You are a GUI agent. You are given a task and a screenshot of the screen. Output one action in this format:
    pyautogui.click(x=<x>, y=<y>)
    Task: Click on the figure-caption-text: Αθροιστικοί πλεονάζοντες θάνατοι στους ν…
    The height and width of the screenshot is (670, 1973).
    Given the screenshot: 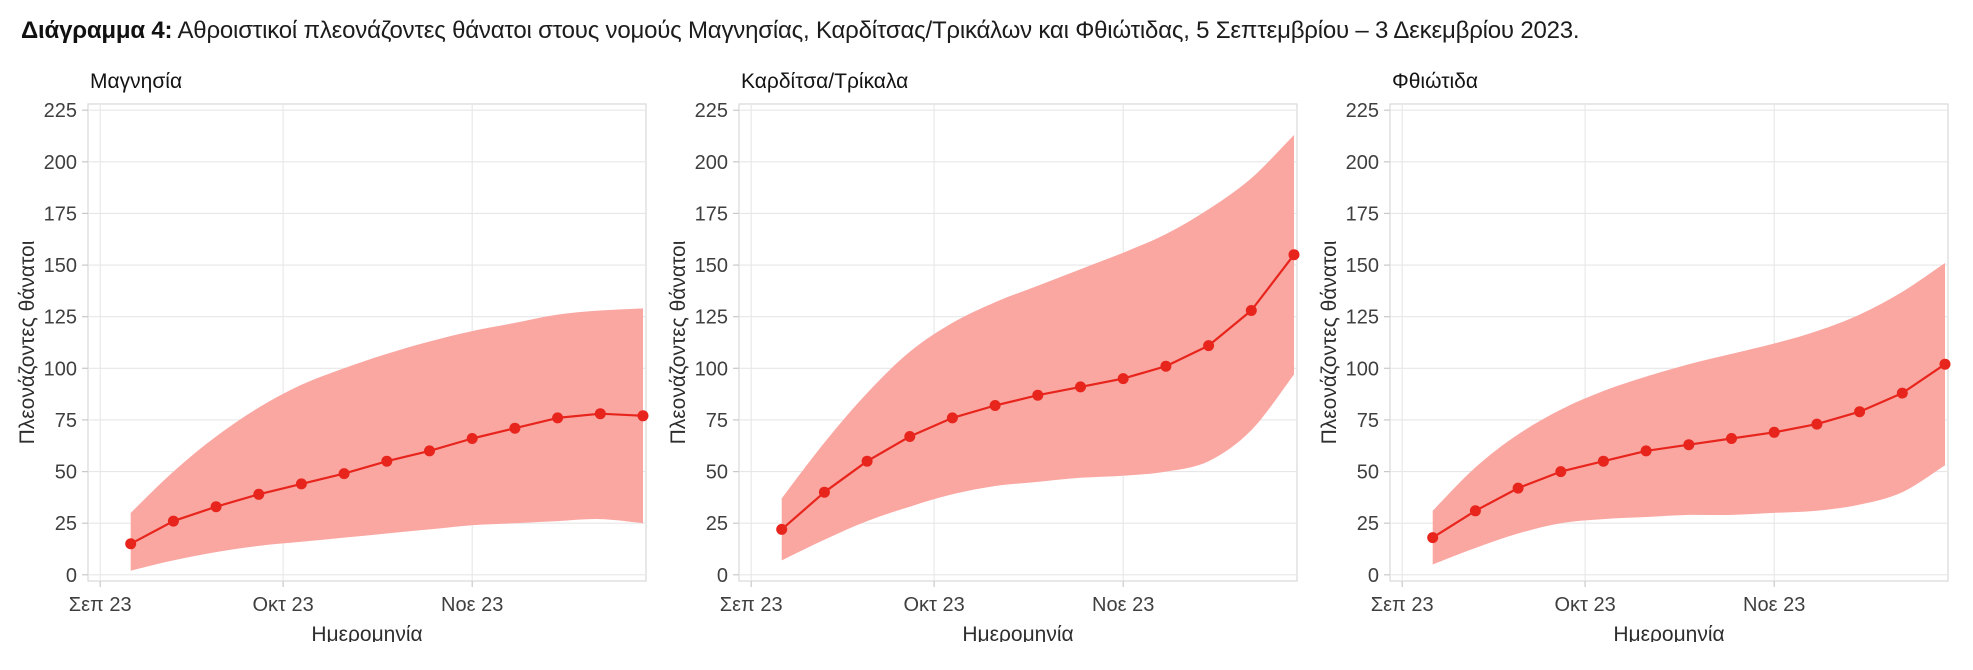 What is the action you would take?
    pyautogui.click(x=876, y=30)
    